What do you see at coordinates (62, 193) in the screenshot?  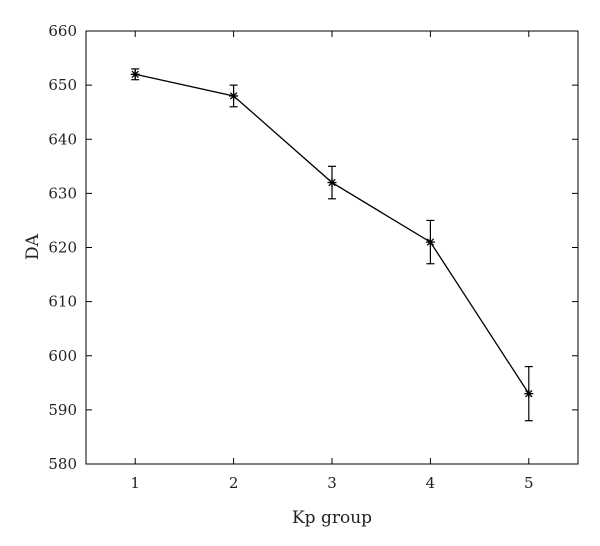 I see `y-tick-label: 630` at bounding box center [62, 193].